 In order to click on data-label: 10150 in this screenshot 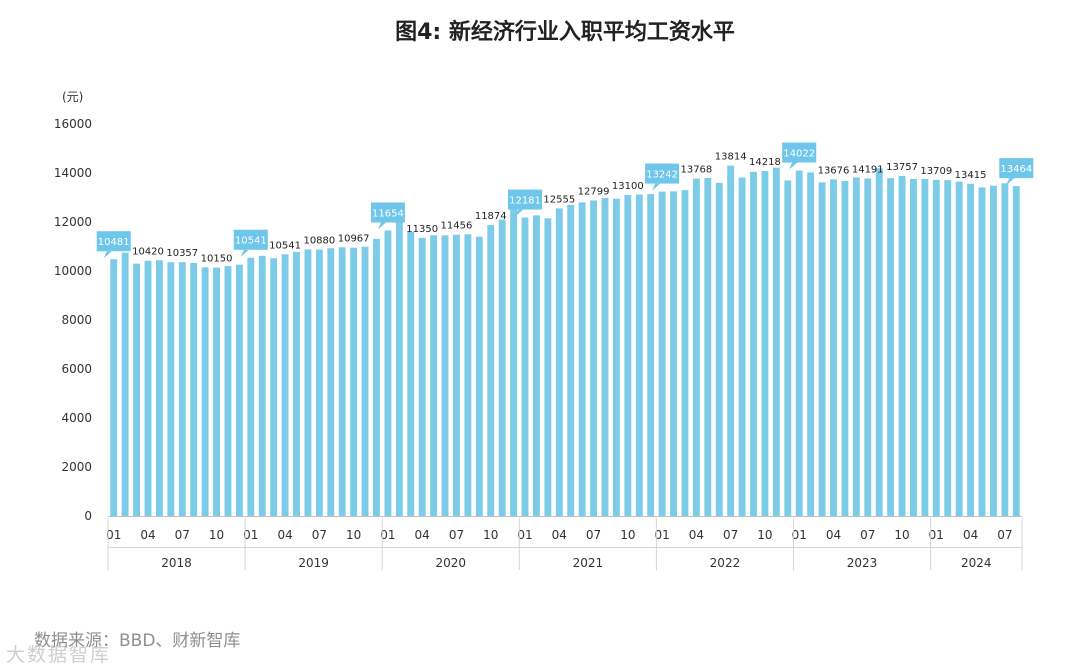, I will do `click(217, 259)`.